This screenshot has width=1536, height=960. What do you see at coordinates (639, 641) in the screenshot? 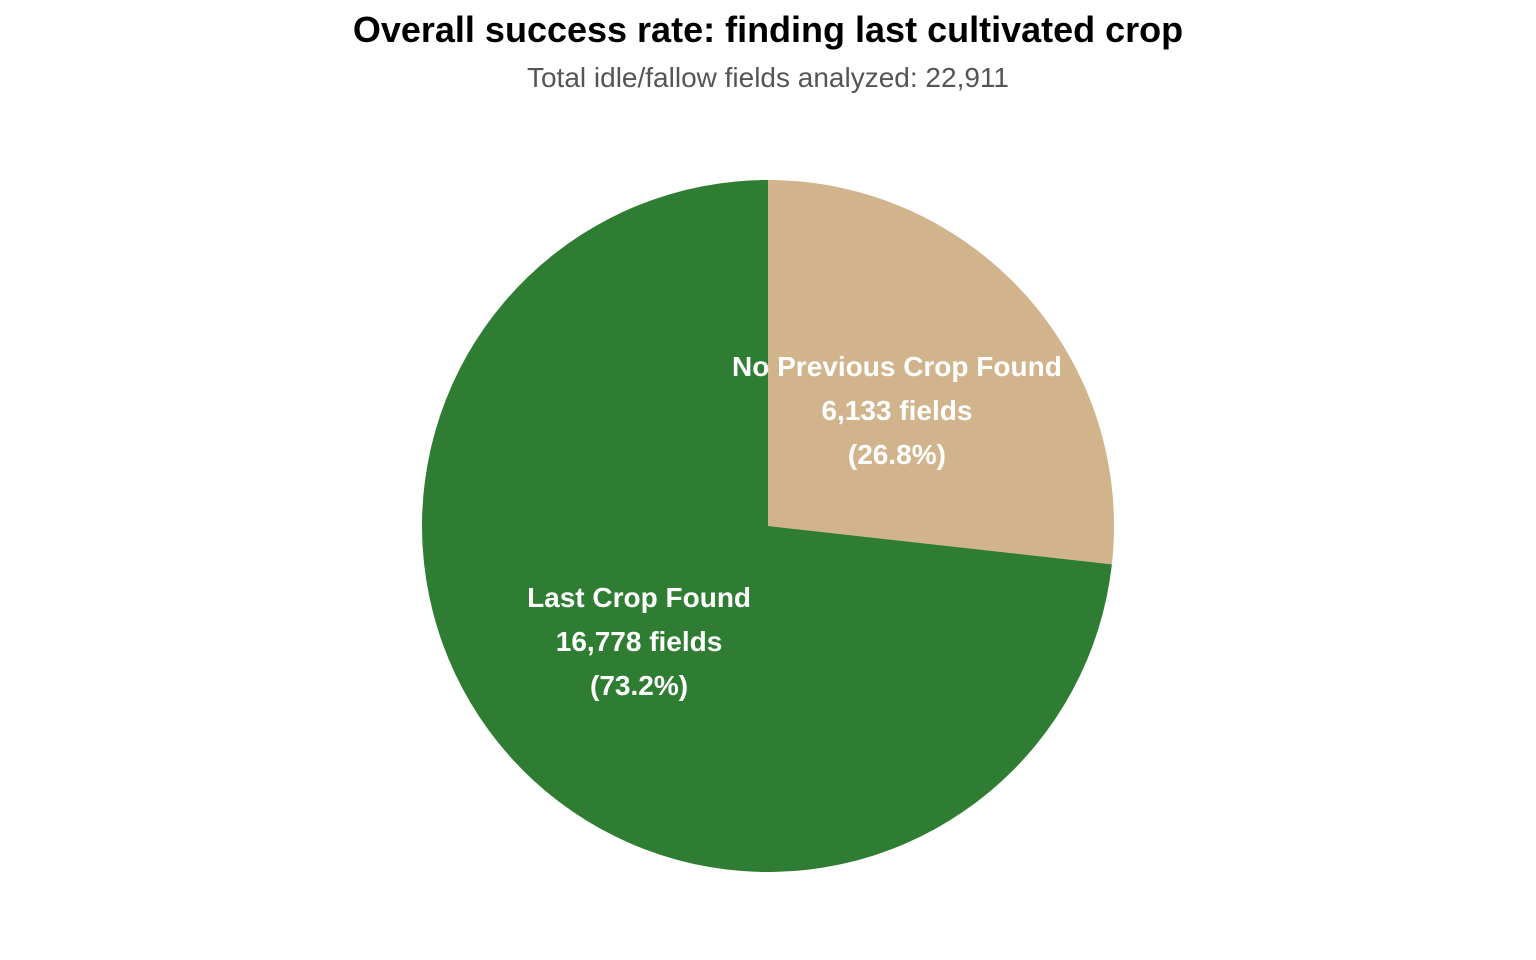
I see `slice-count-label: 16,778 fields` at bounding box center [639, 641].